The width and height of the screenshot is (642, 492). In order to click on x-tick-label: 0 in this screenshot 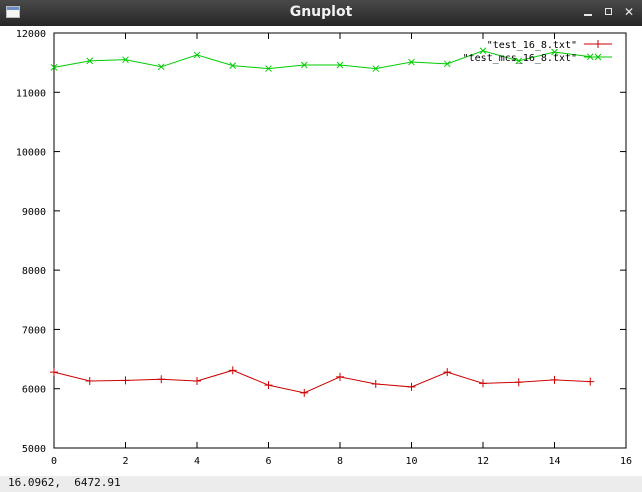, I will do `click(54, 461)`.